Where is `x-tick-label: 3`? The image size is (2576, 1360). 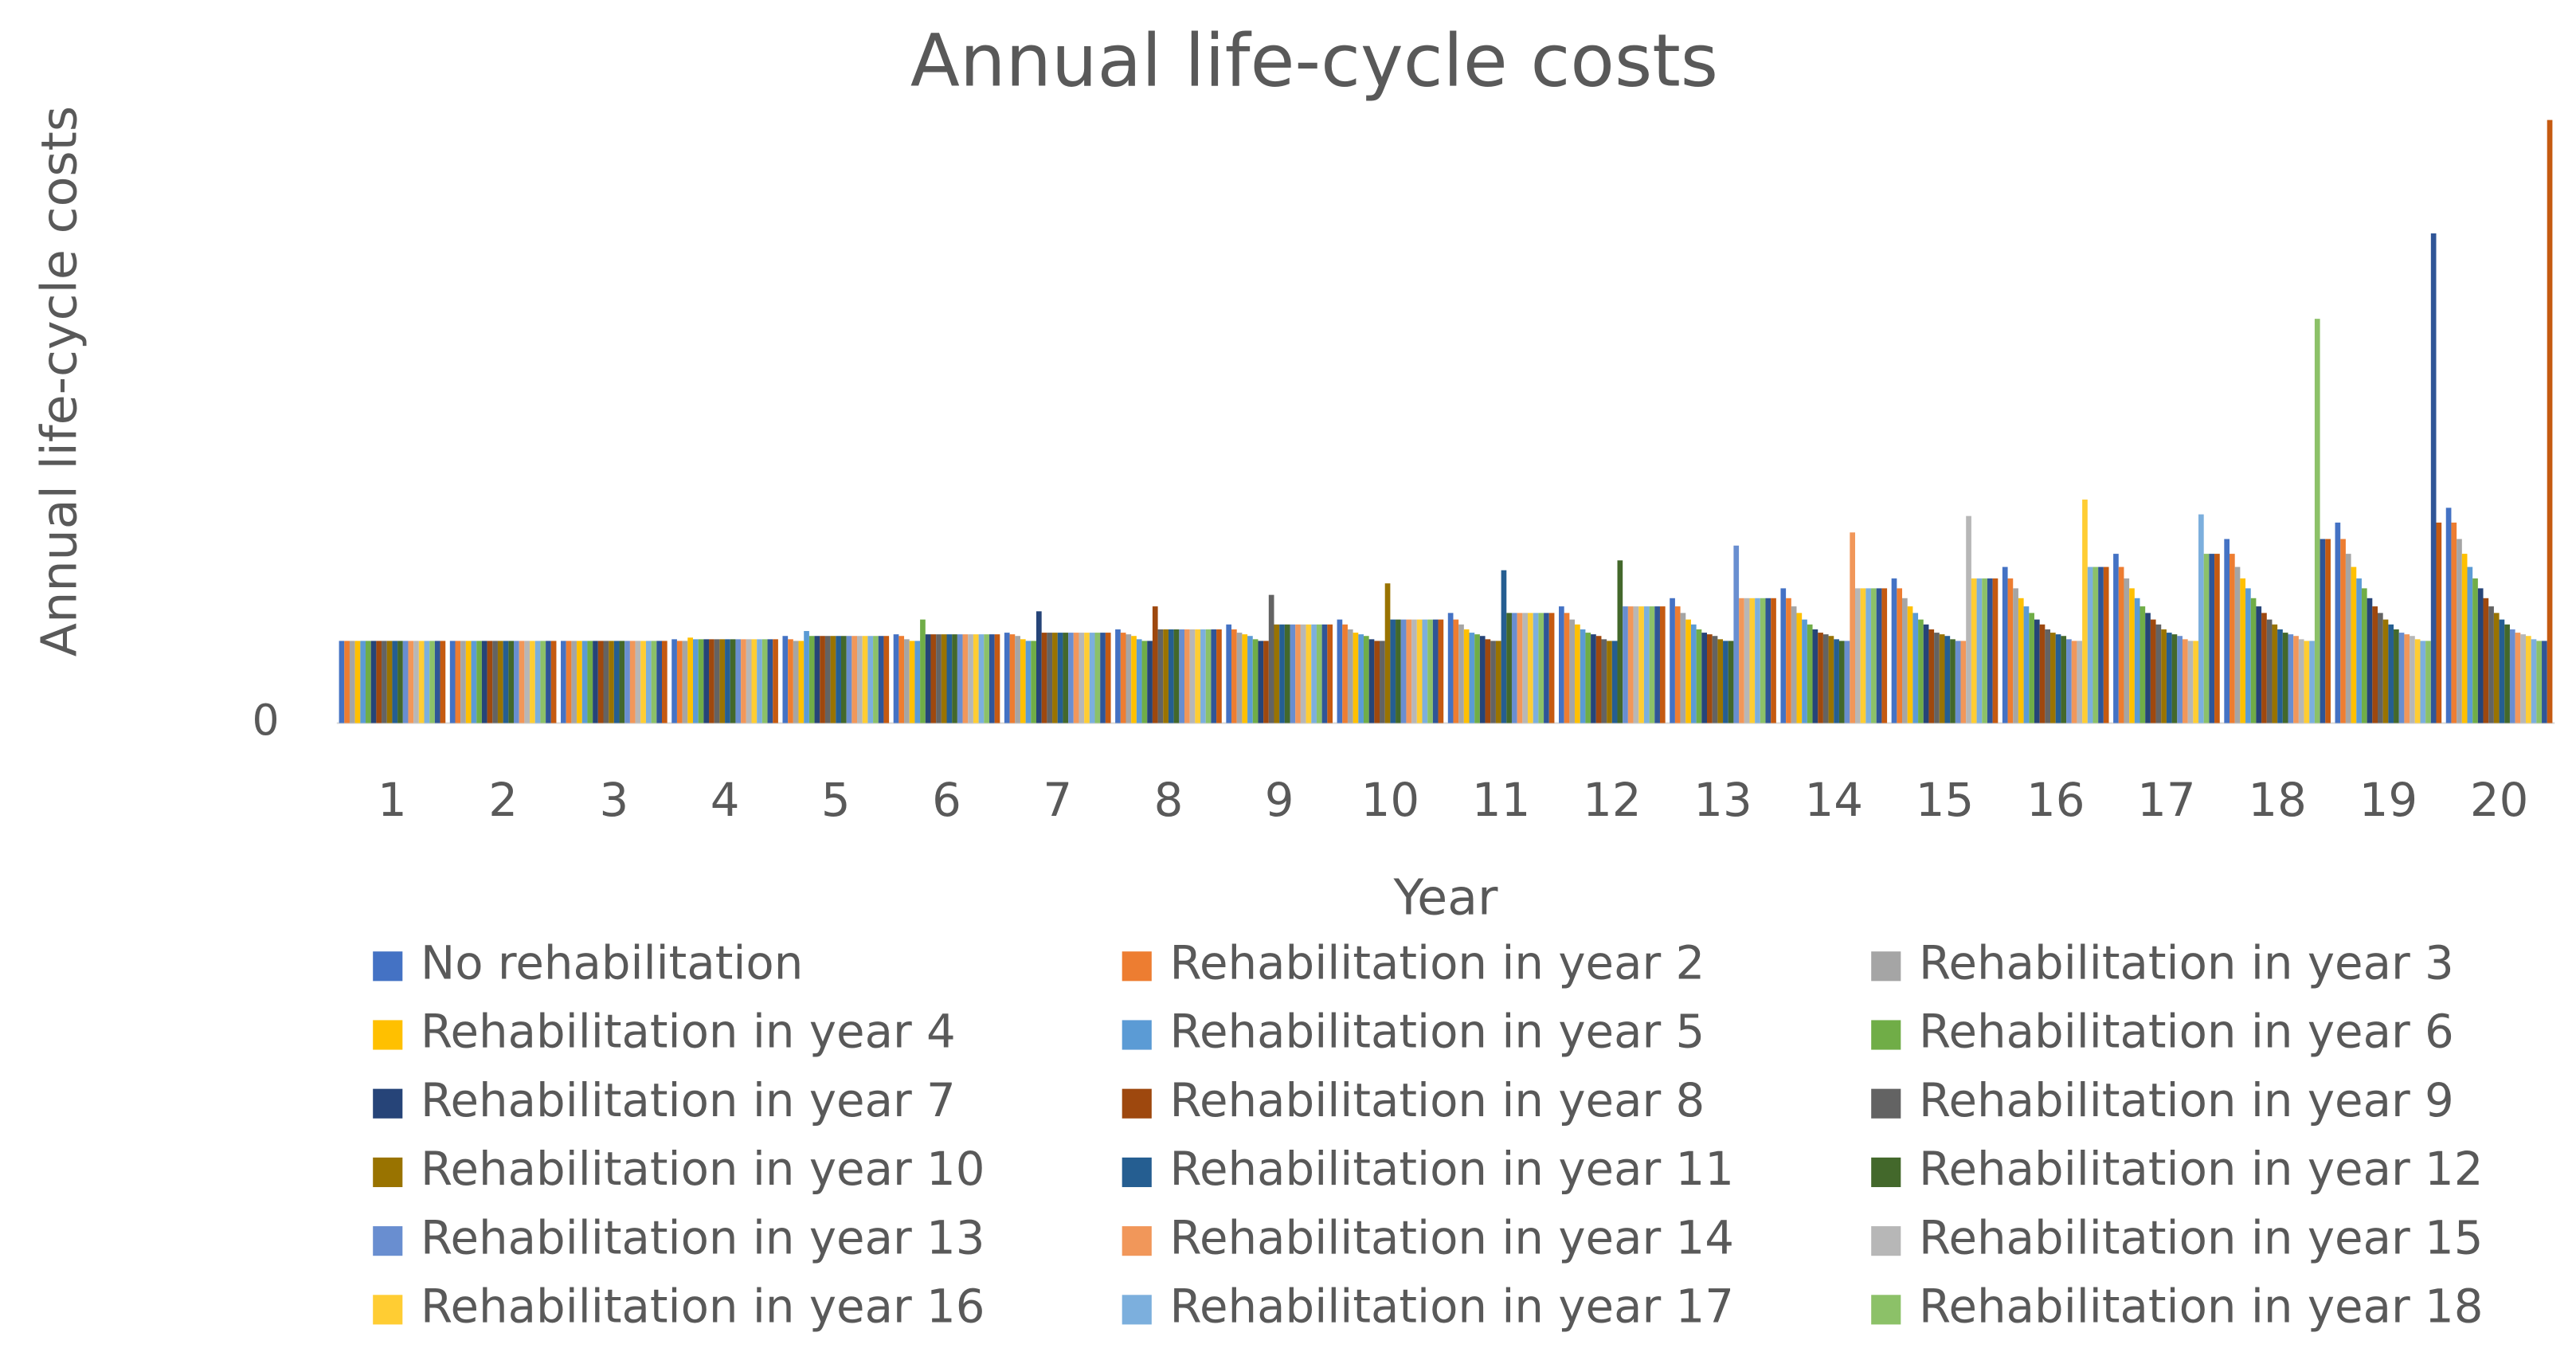
x-tick-label: 3 is located at coordinates (613, 800).